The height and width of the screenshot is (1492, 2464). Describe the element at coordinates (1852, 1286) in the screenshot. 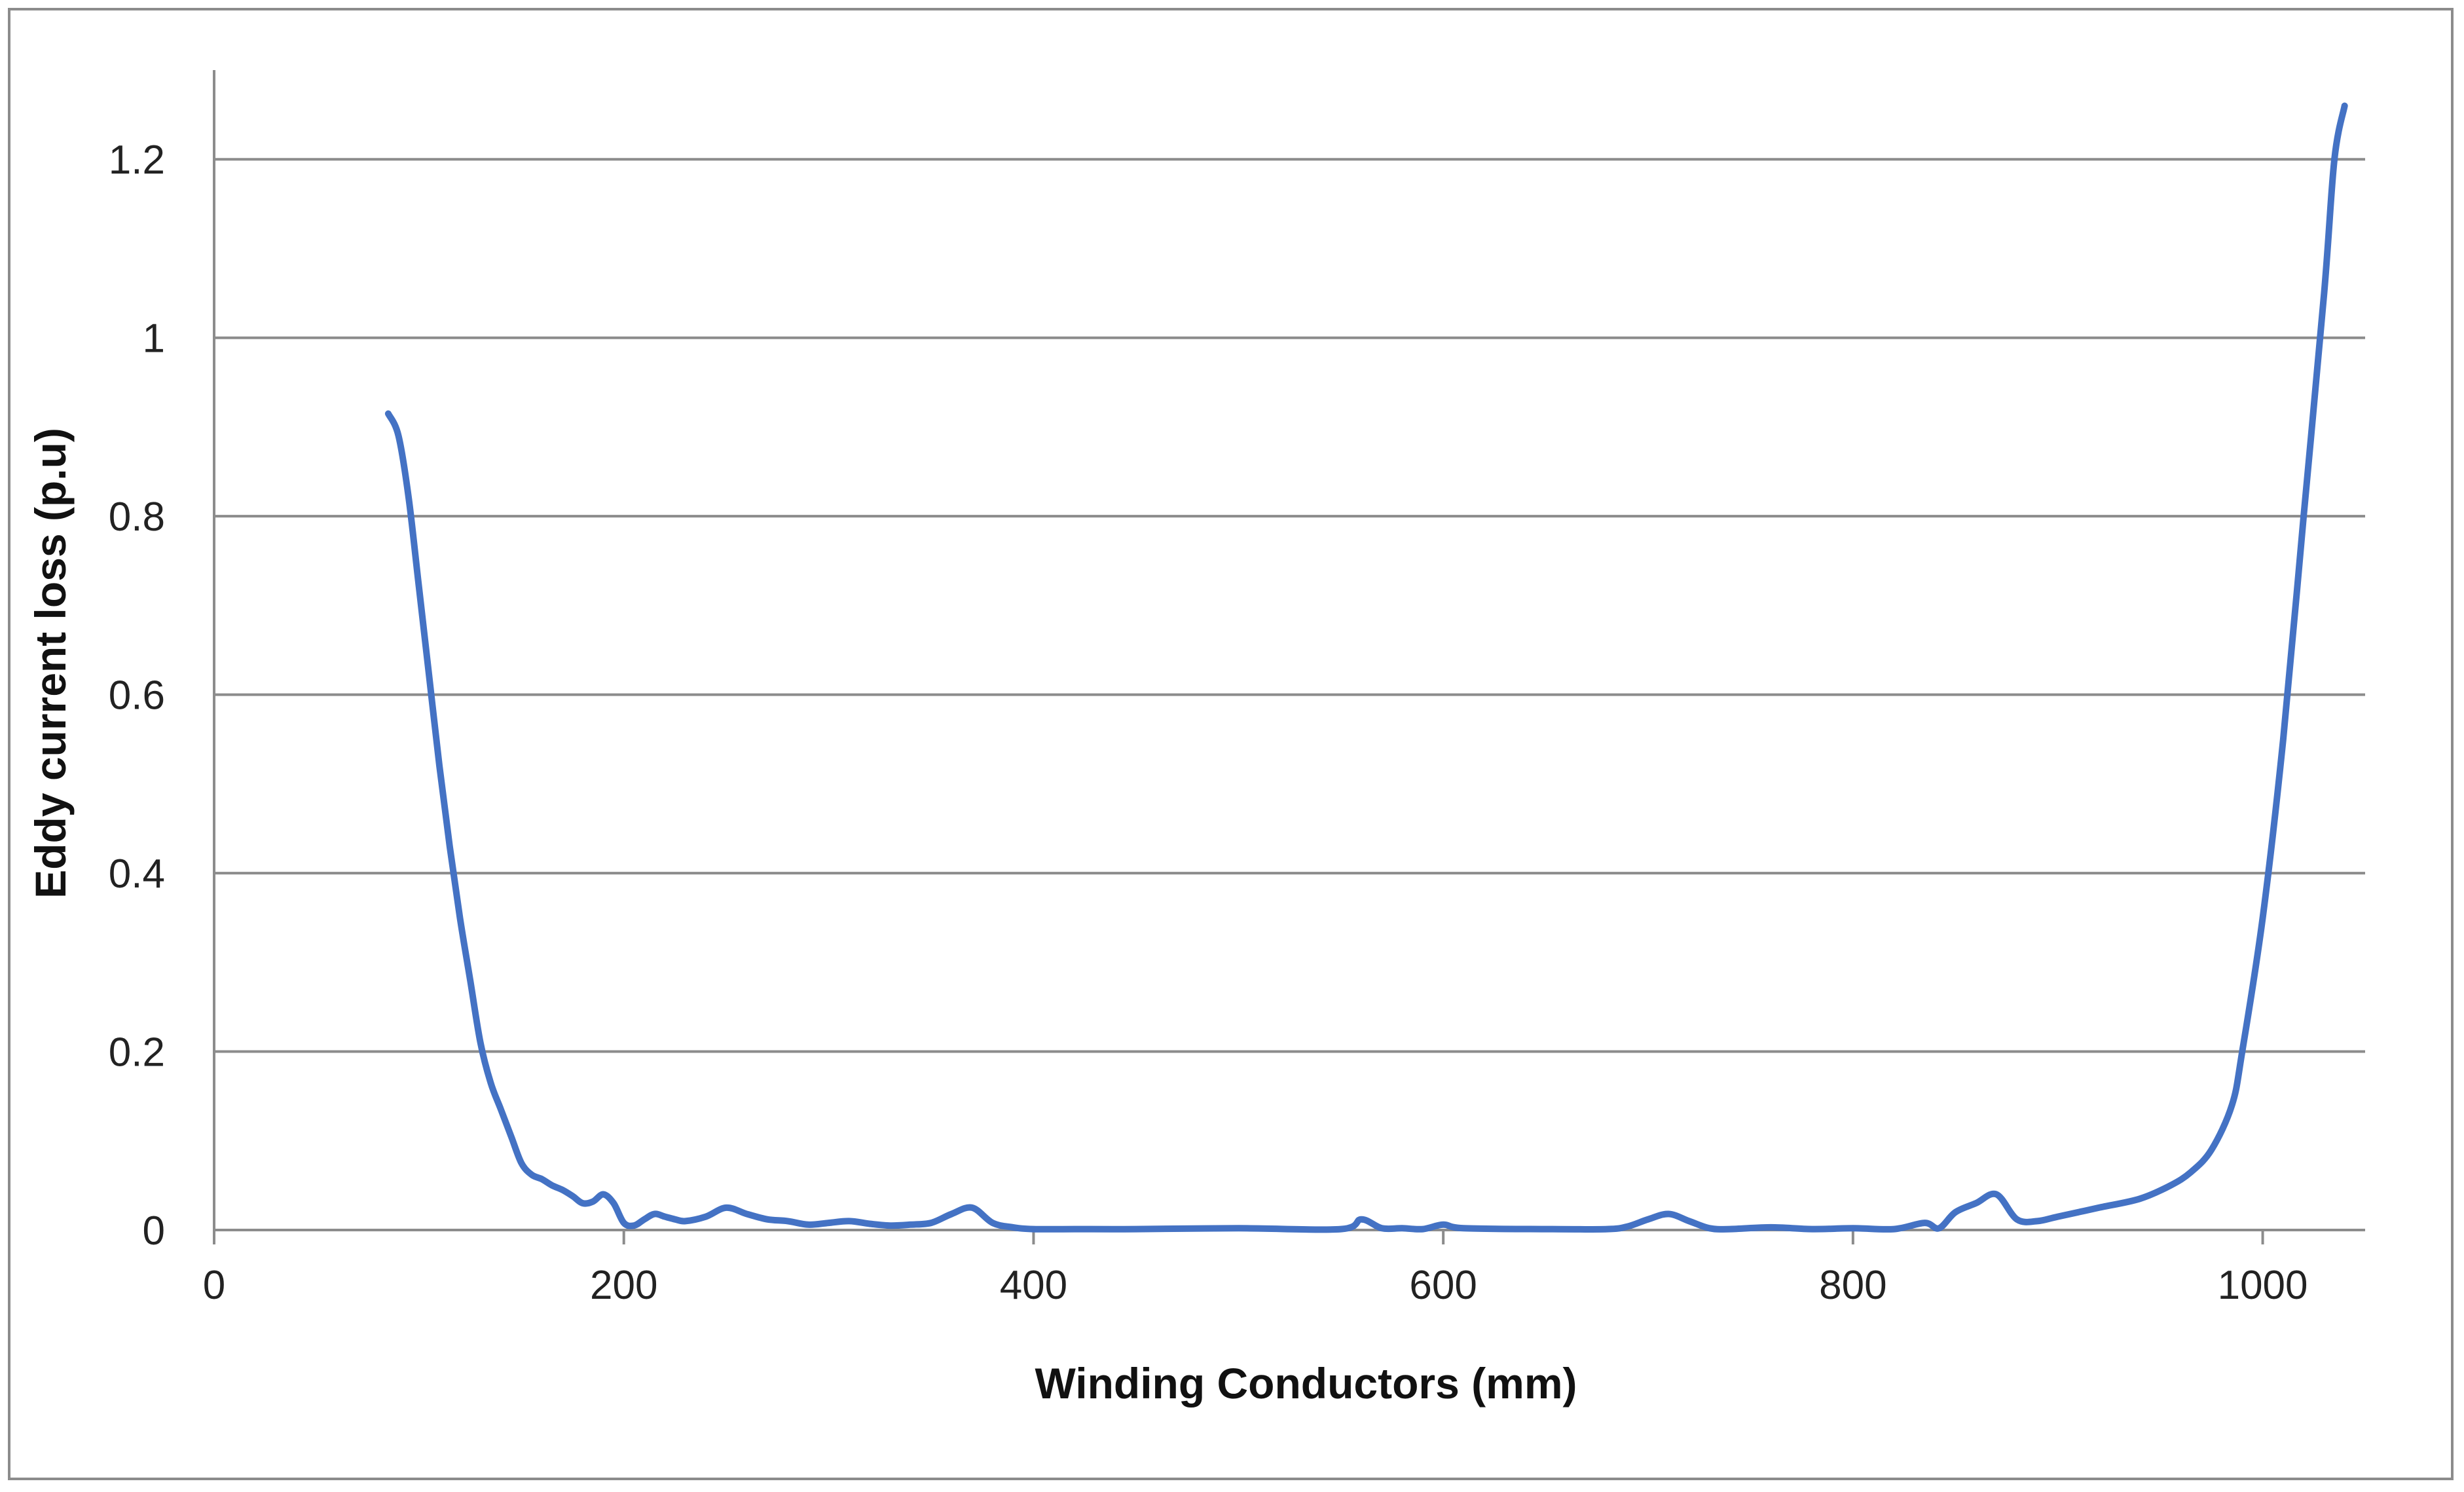

I see `x-tick-label-4: 800` at that location.